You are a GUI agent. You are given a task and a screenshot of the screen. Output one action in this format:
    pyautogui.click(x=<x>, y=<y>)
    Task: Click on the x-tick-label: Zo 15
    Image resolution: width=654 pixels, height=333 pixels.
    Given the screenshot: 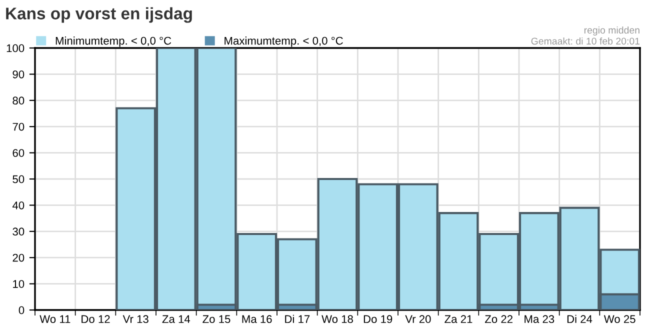 What is the action you would take?
    pyautogui.click(x=216, y=319)
    